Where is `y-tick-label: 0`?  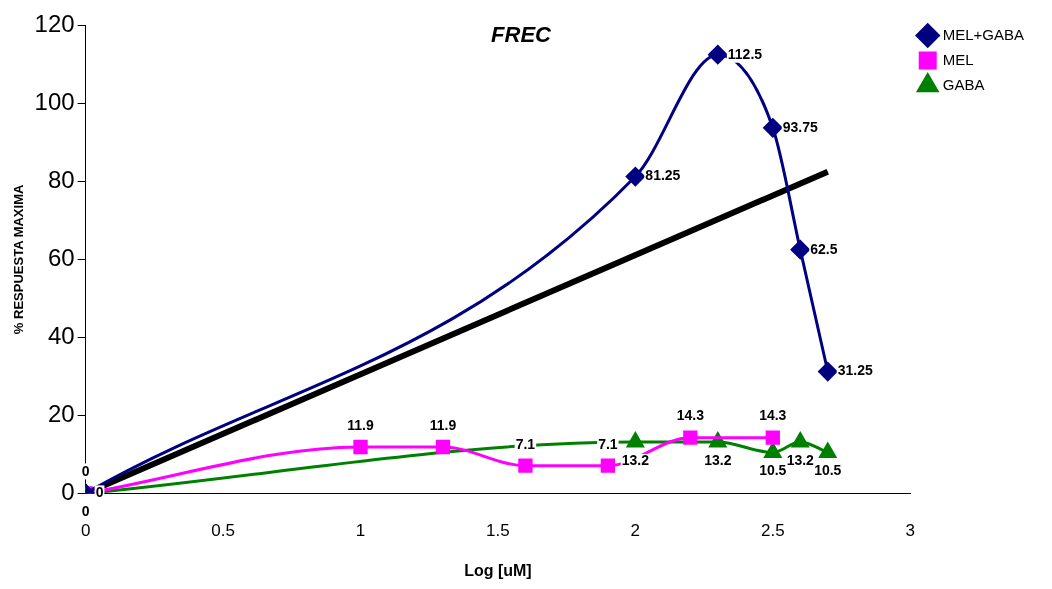
y-tick-label: 0 is located at coordinates (68, 492).